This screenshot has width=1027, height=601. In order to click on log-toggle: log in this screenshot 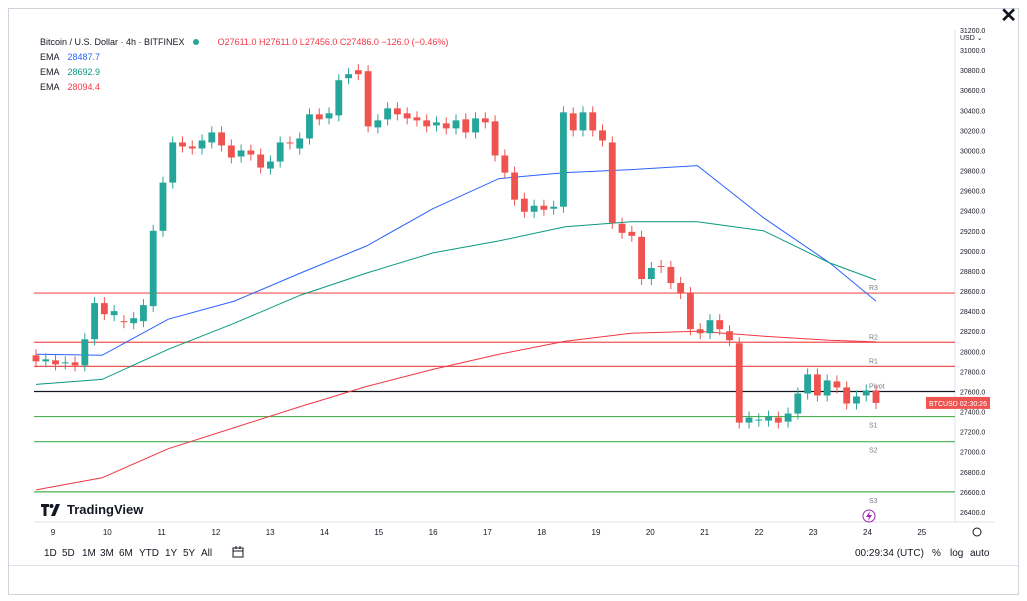, I will do `click(957, 553)`.